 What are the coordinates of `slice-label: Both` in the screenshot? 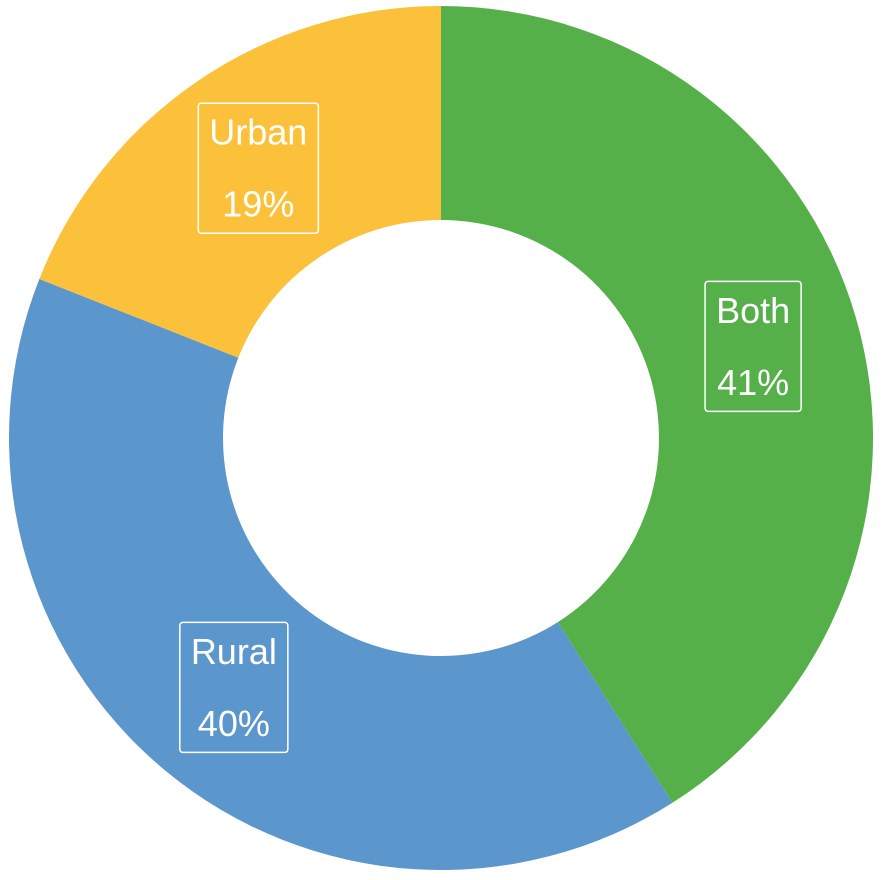 It's located at (753, 310).